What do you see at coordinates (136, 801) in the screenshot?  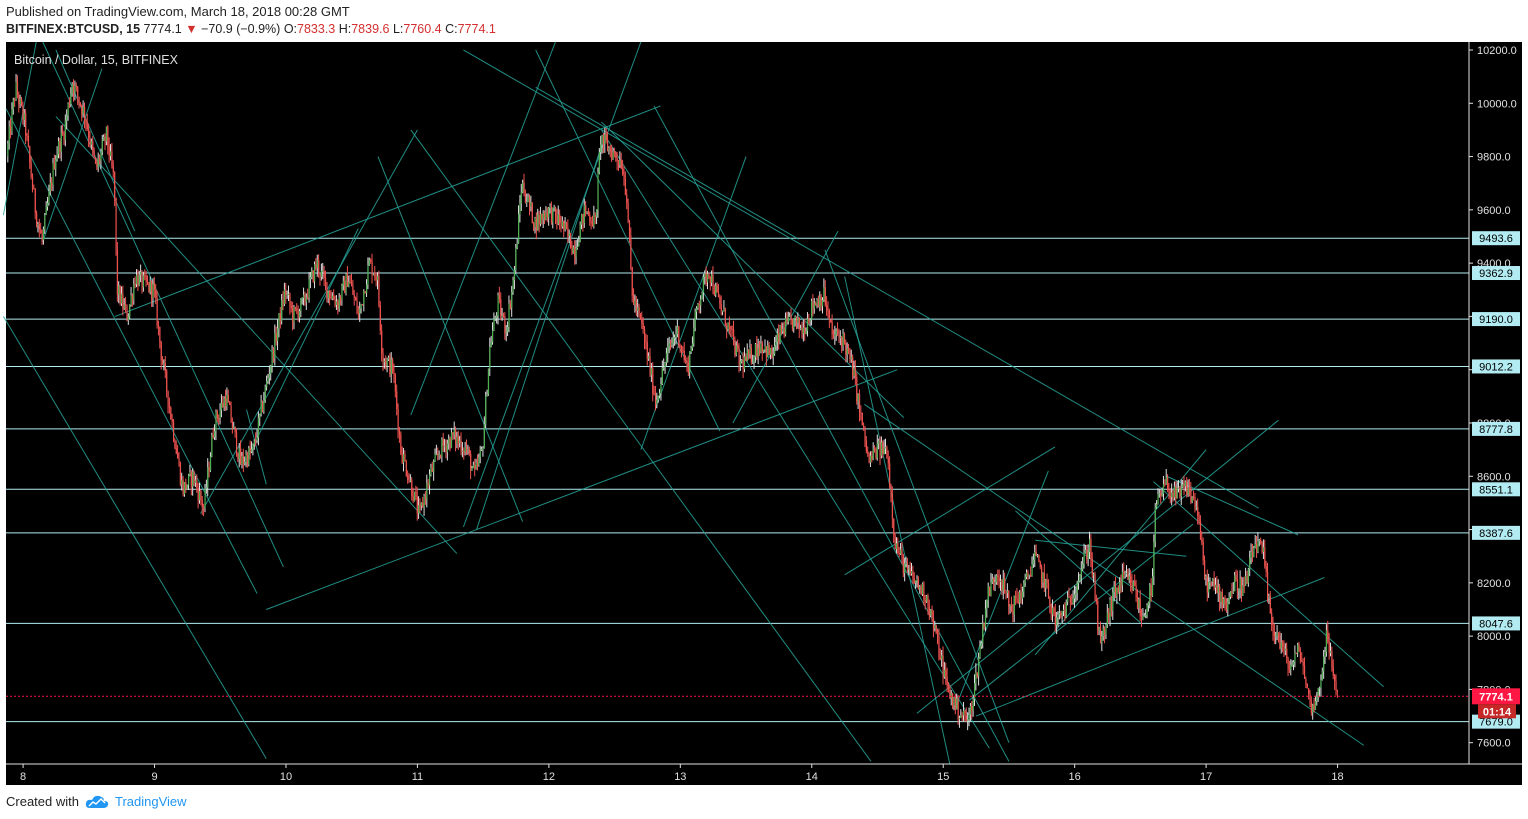 I see `tradingview-link: TradingView` at bounding box center [136, 801].